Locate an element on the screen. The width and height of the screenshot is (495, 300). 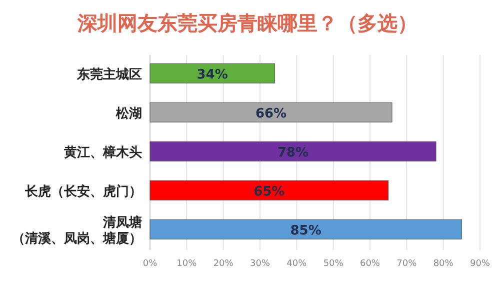
data-label: 85% is located at coordinates (306, 230).